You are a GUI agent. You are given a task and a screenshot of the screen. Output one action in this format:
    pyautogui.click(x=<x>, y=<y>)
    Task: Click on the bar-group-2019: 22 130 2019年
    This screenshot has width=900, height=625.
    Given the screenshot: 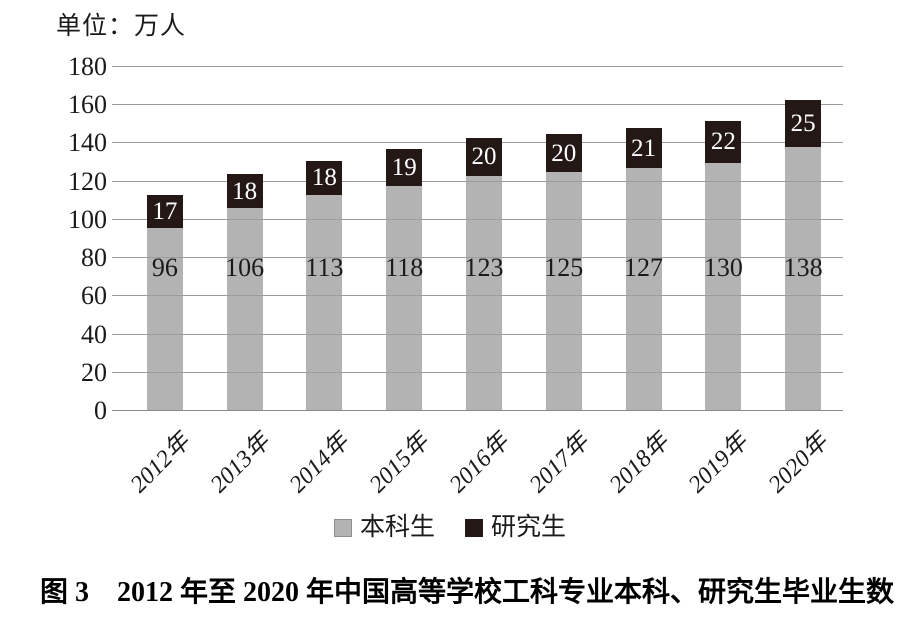 What is the action you would take?
    pyautogui.click(x=723, y=282)
    